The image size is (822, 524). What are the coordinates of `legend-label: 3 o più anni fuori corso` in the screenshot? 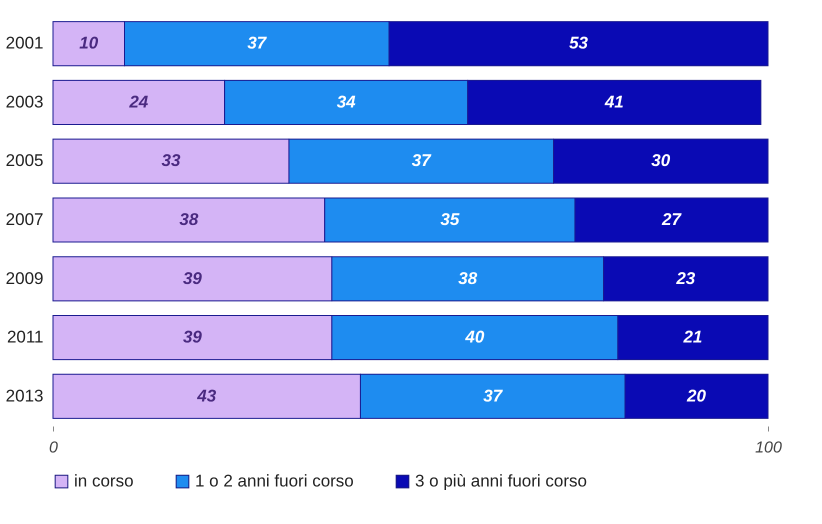 It's located at (501, 481).